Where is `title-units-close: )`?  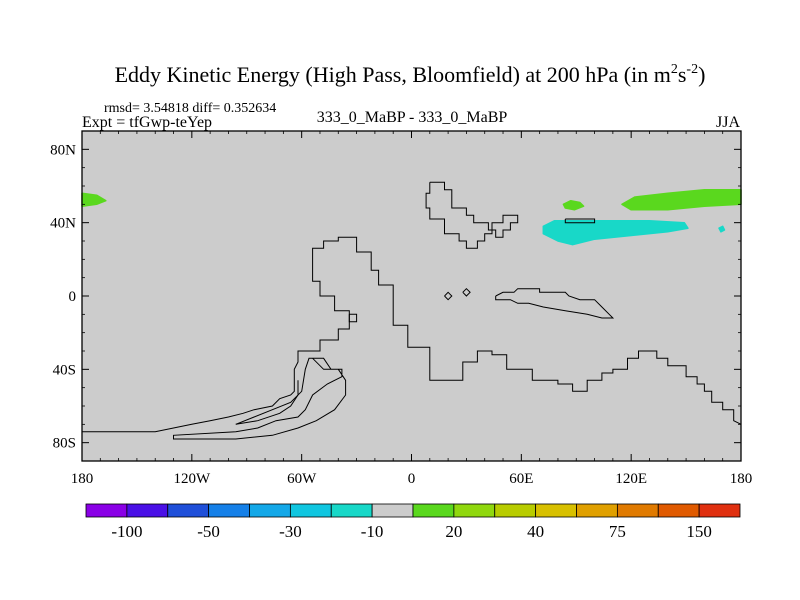 title-units-close: ) is located at coordinates (701, 74).